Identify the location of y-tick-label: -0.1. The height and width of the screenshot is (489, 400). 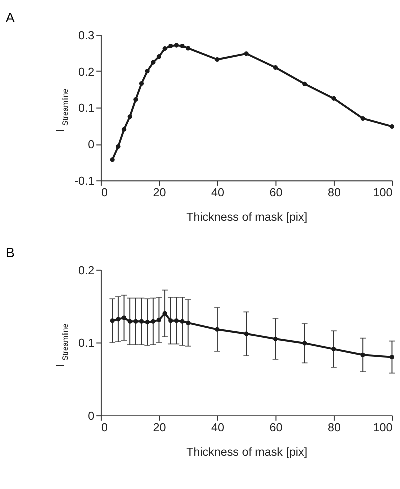
(84, 181).